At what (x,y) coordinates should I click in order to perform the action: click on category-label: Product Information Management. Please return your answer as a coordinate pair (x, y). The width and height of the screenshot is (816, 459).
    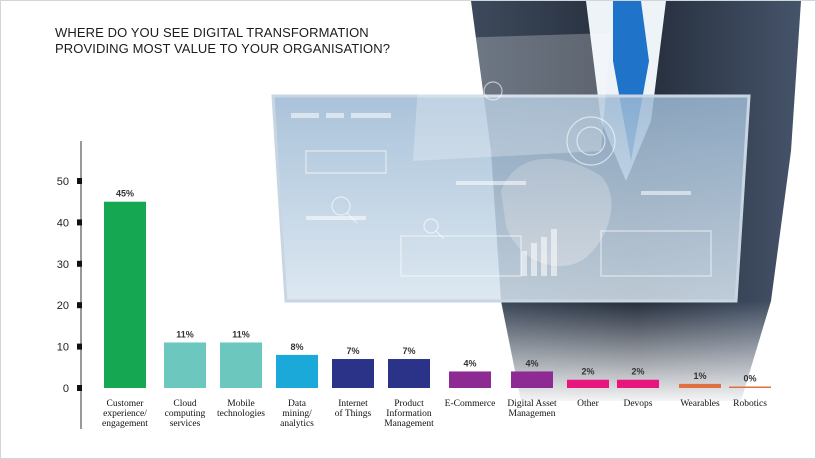
    Looking at the image, I should click on (409, 414).